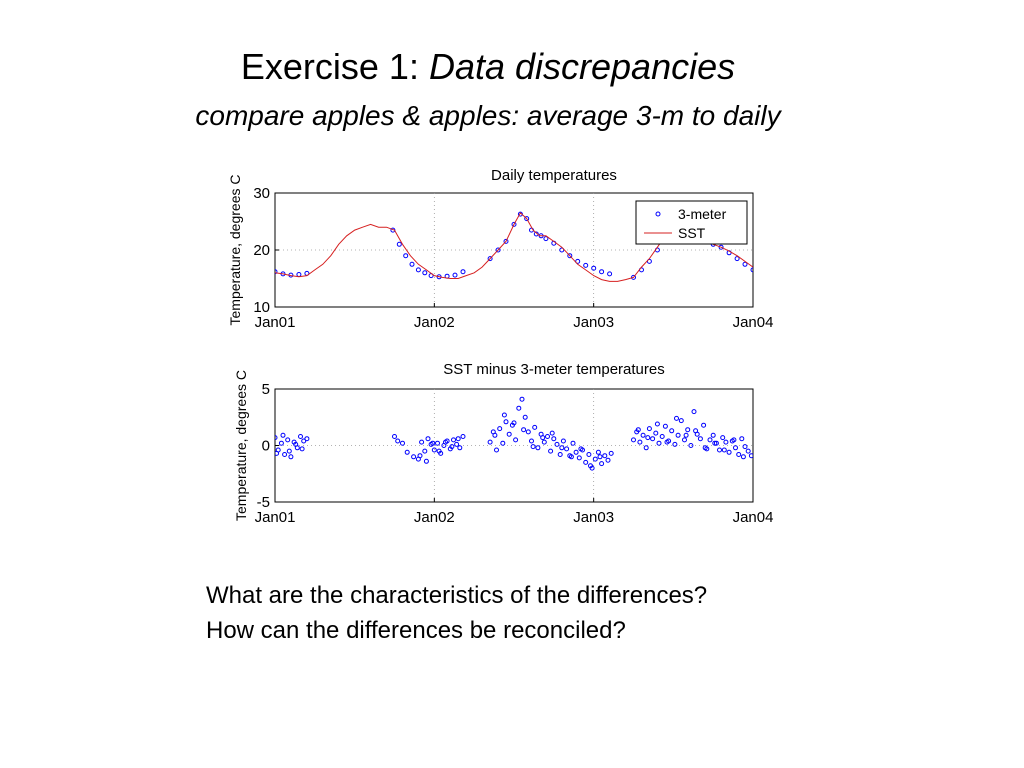 The height and width of the screenshot is (768, 1024). What do you see at coordinates (553, 369) in the screenshot?
I see `chart-title: SST minus 3-meter temperatures` at bounding box center [553, 369].